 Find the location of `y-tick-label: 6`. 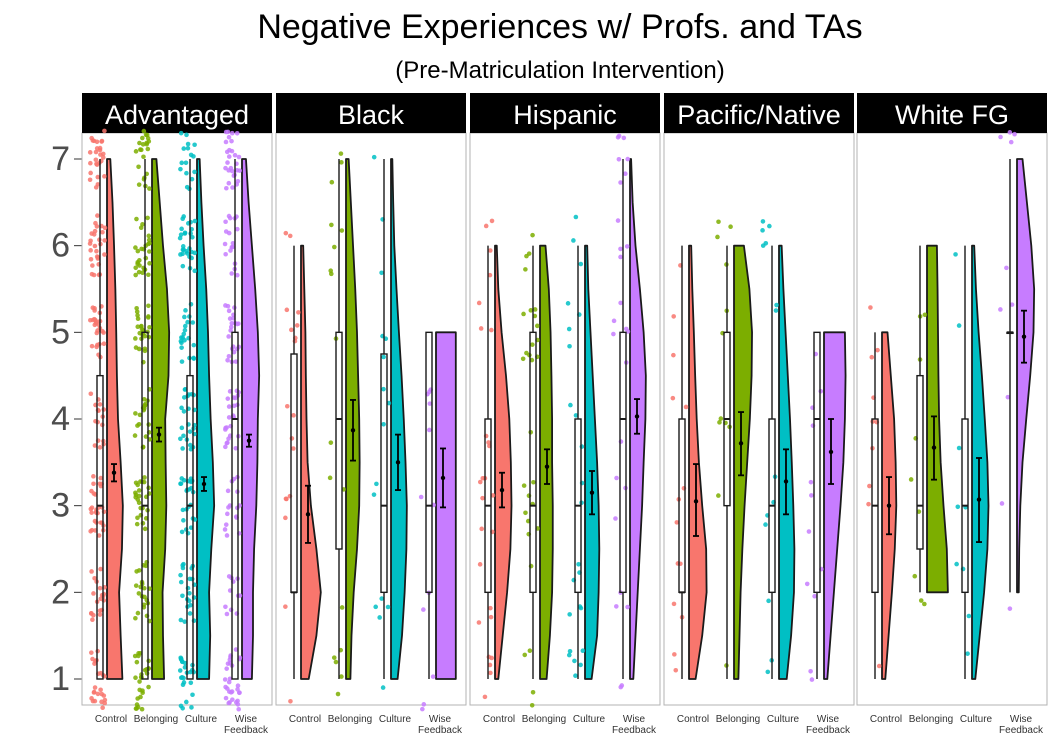

y-tick-label: 6 is located at coordinates (60, 246).